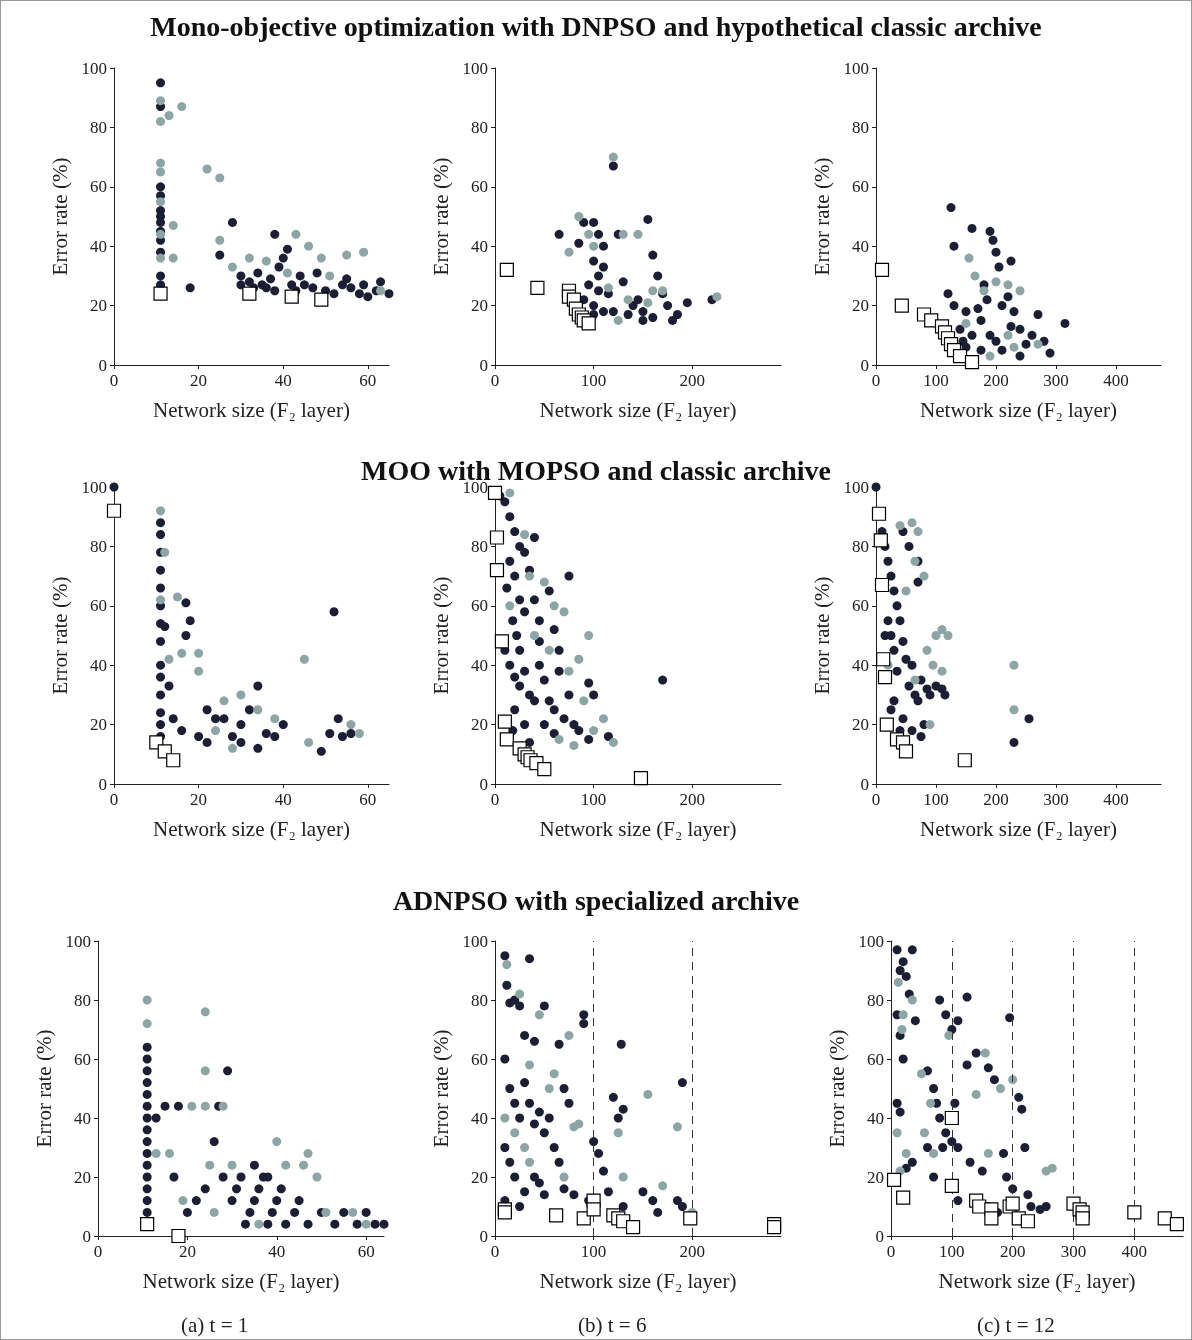 The height and width of the screenshot is (1340, 1192). I want to click on y-tick-label: 40, so click(98, 246).